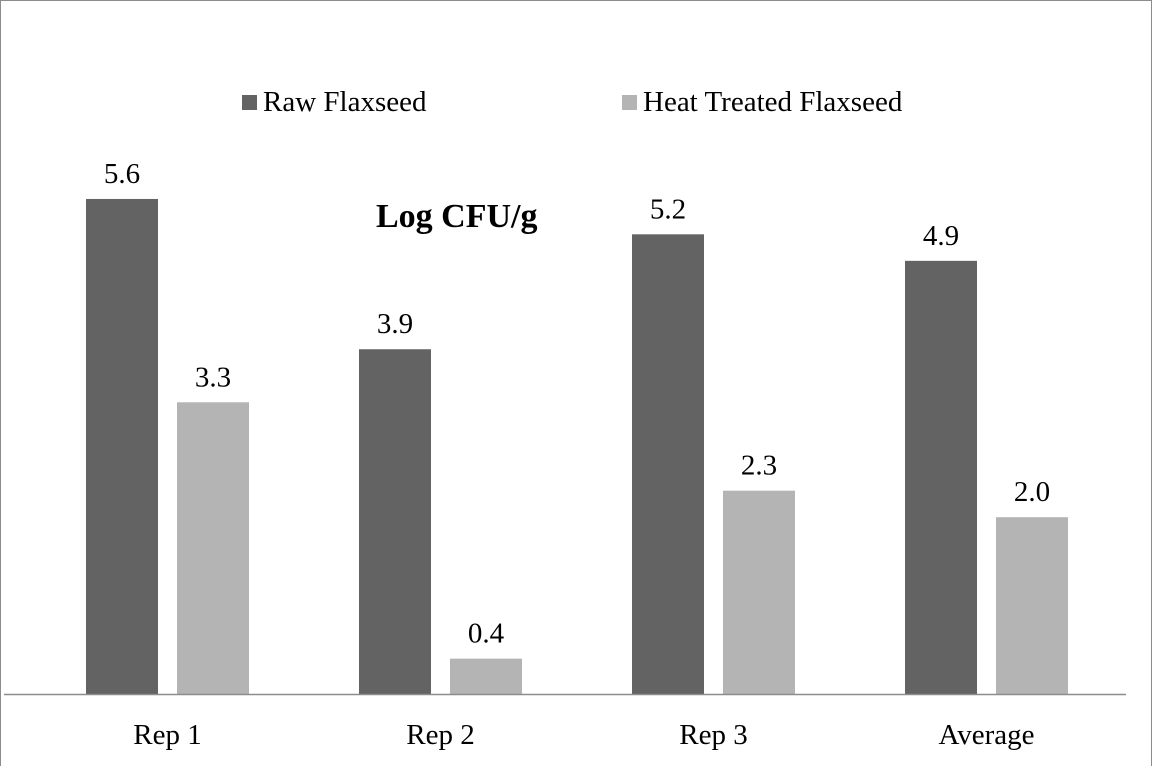  I want to click on bar-heat-treated-average, so click(1032, 605).